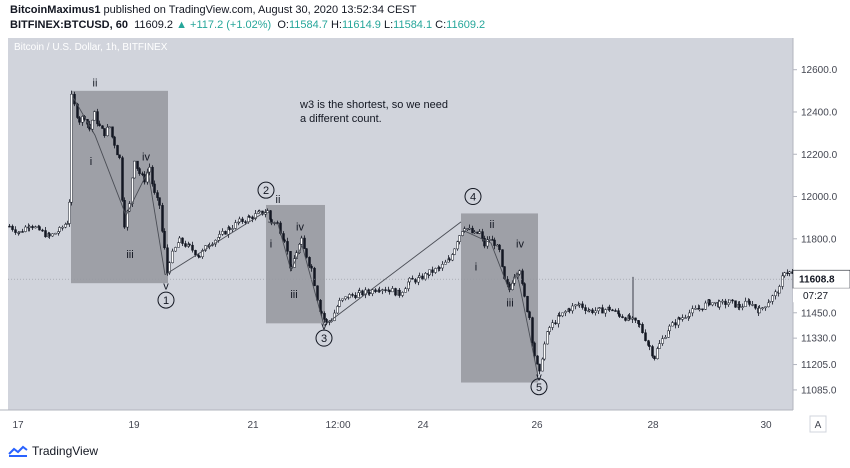 This screenshot has height=468, width=850. I want to click on open-value: 11584.7, so click(308, 25).